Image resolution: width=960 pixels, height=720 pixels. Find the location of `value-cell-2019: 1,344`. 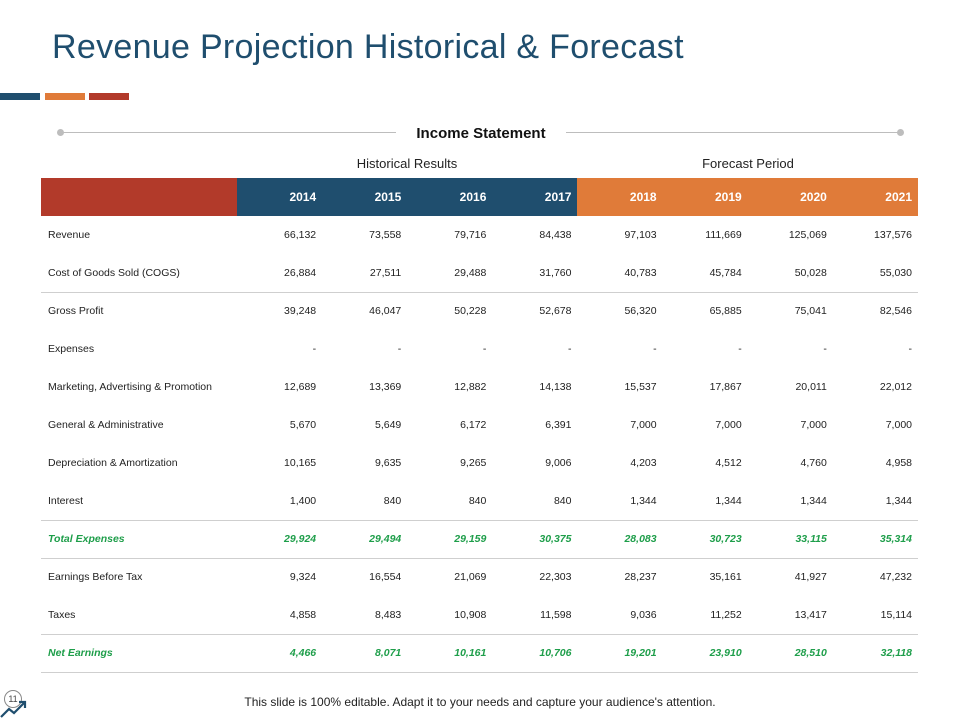

value-cell-2019: 1,344 is located at coordinates (705, 501).